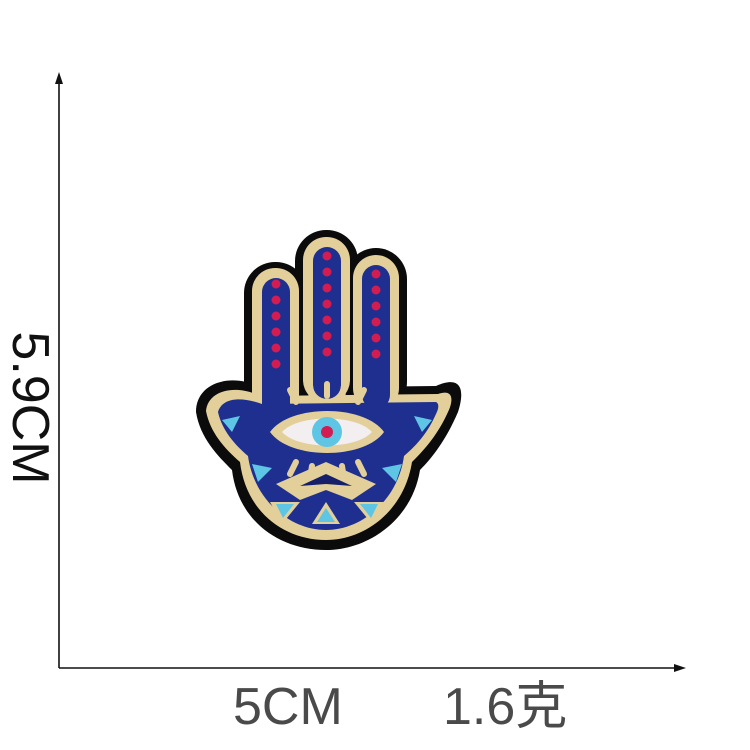 The height and width of the screenshot is (750, 750). What do you see at coordinates (680, 668) in the screenshot?
I see `horizontal-axis-arrowhead` at bounding box center [680, 668].